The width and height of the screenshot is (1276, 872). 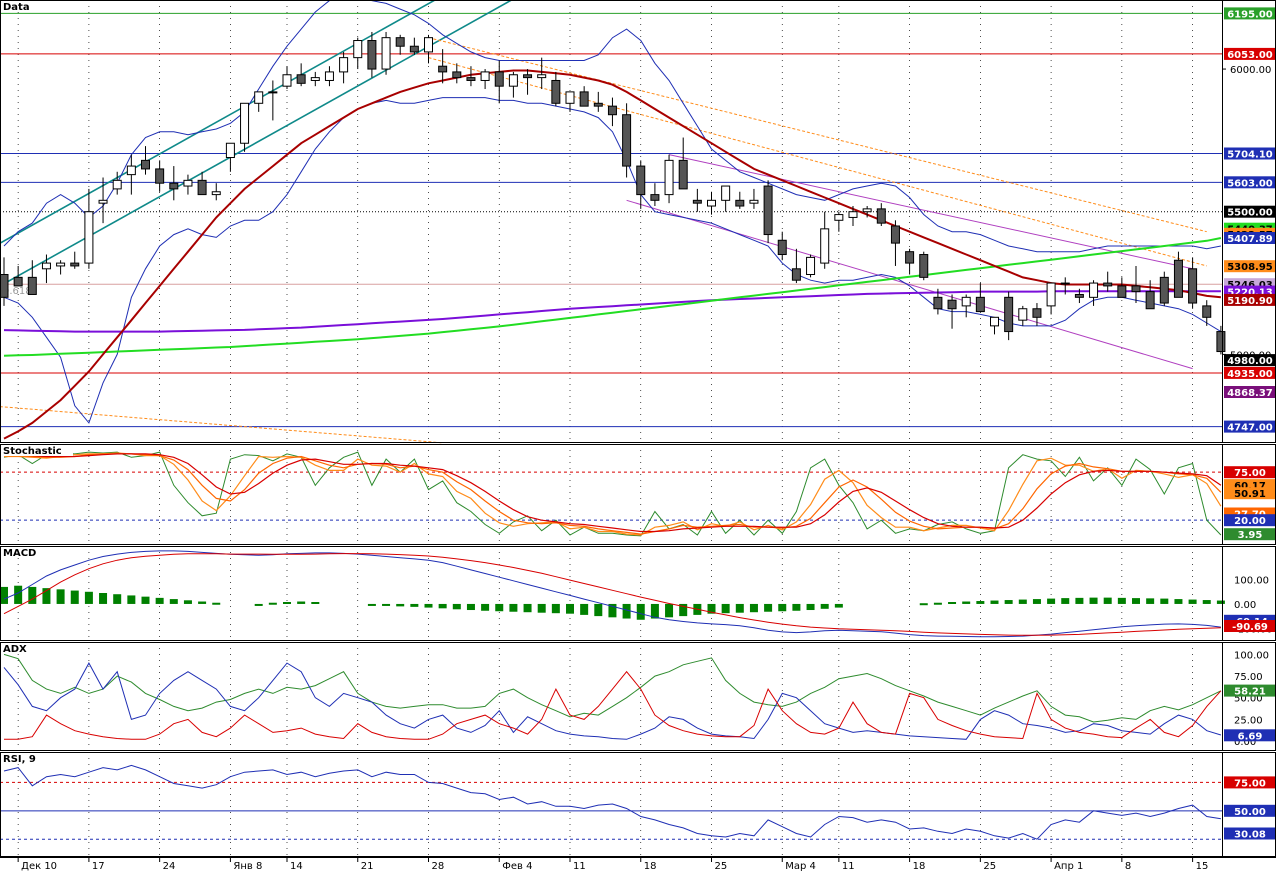 I want to click on rsi-pane: 75.00 50.00 30.08 RSI, 9, so click(x=638, y=804).